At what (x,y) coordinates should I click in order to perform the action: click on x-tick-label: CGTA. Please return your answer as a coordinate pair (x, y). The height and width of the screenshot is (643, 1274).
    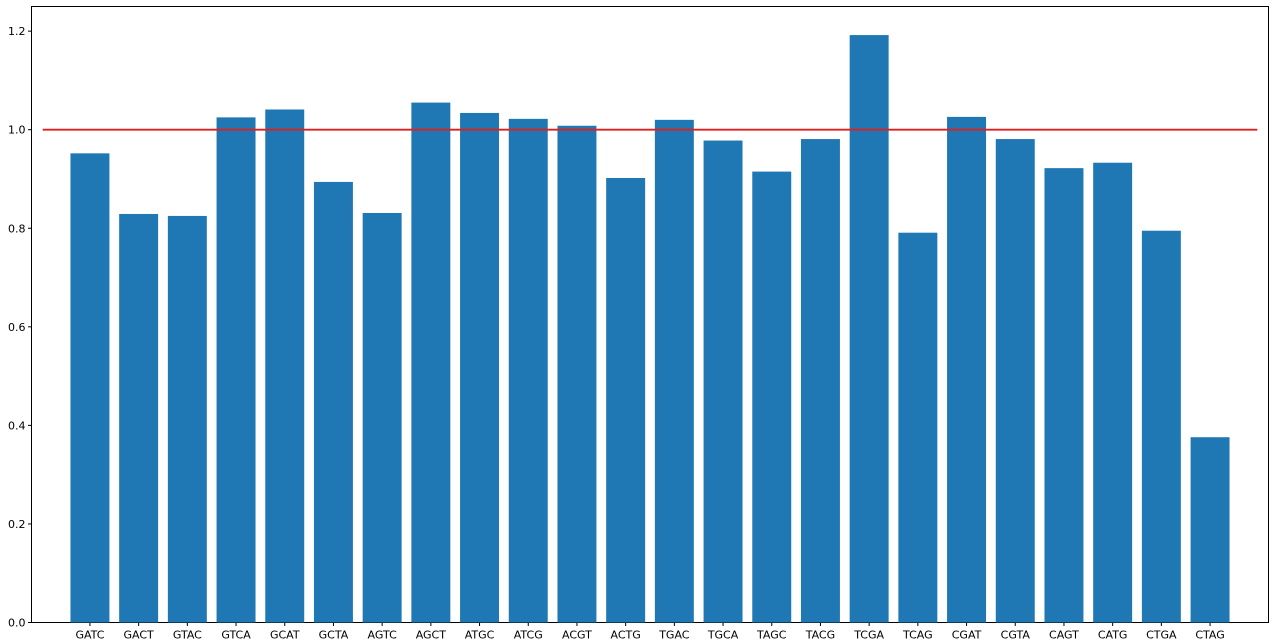
    Looking at the image, I should click on (1016, 635).